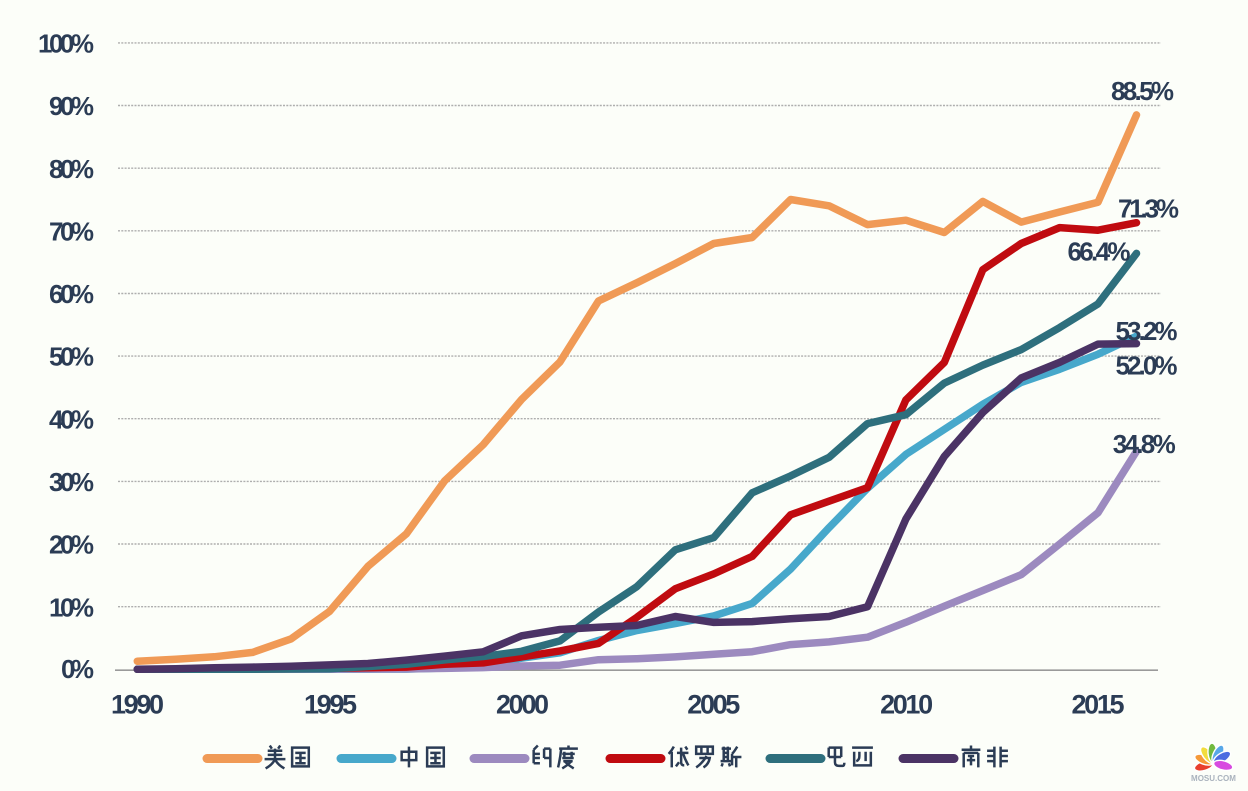 This screenshot has height=791, width=1248. What do you see at coordinates (71, 419) in the screenshot?
I see `svg-text: 40%` at bounding box center [71, 419].